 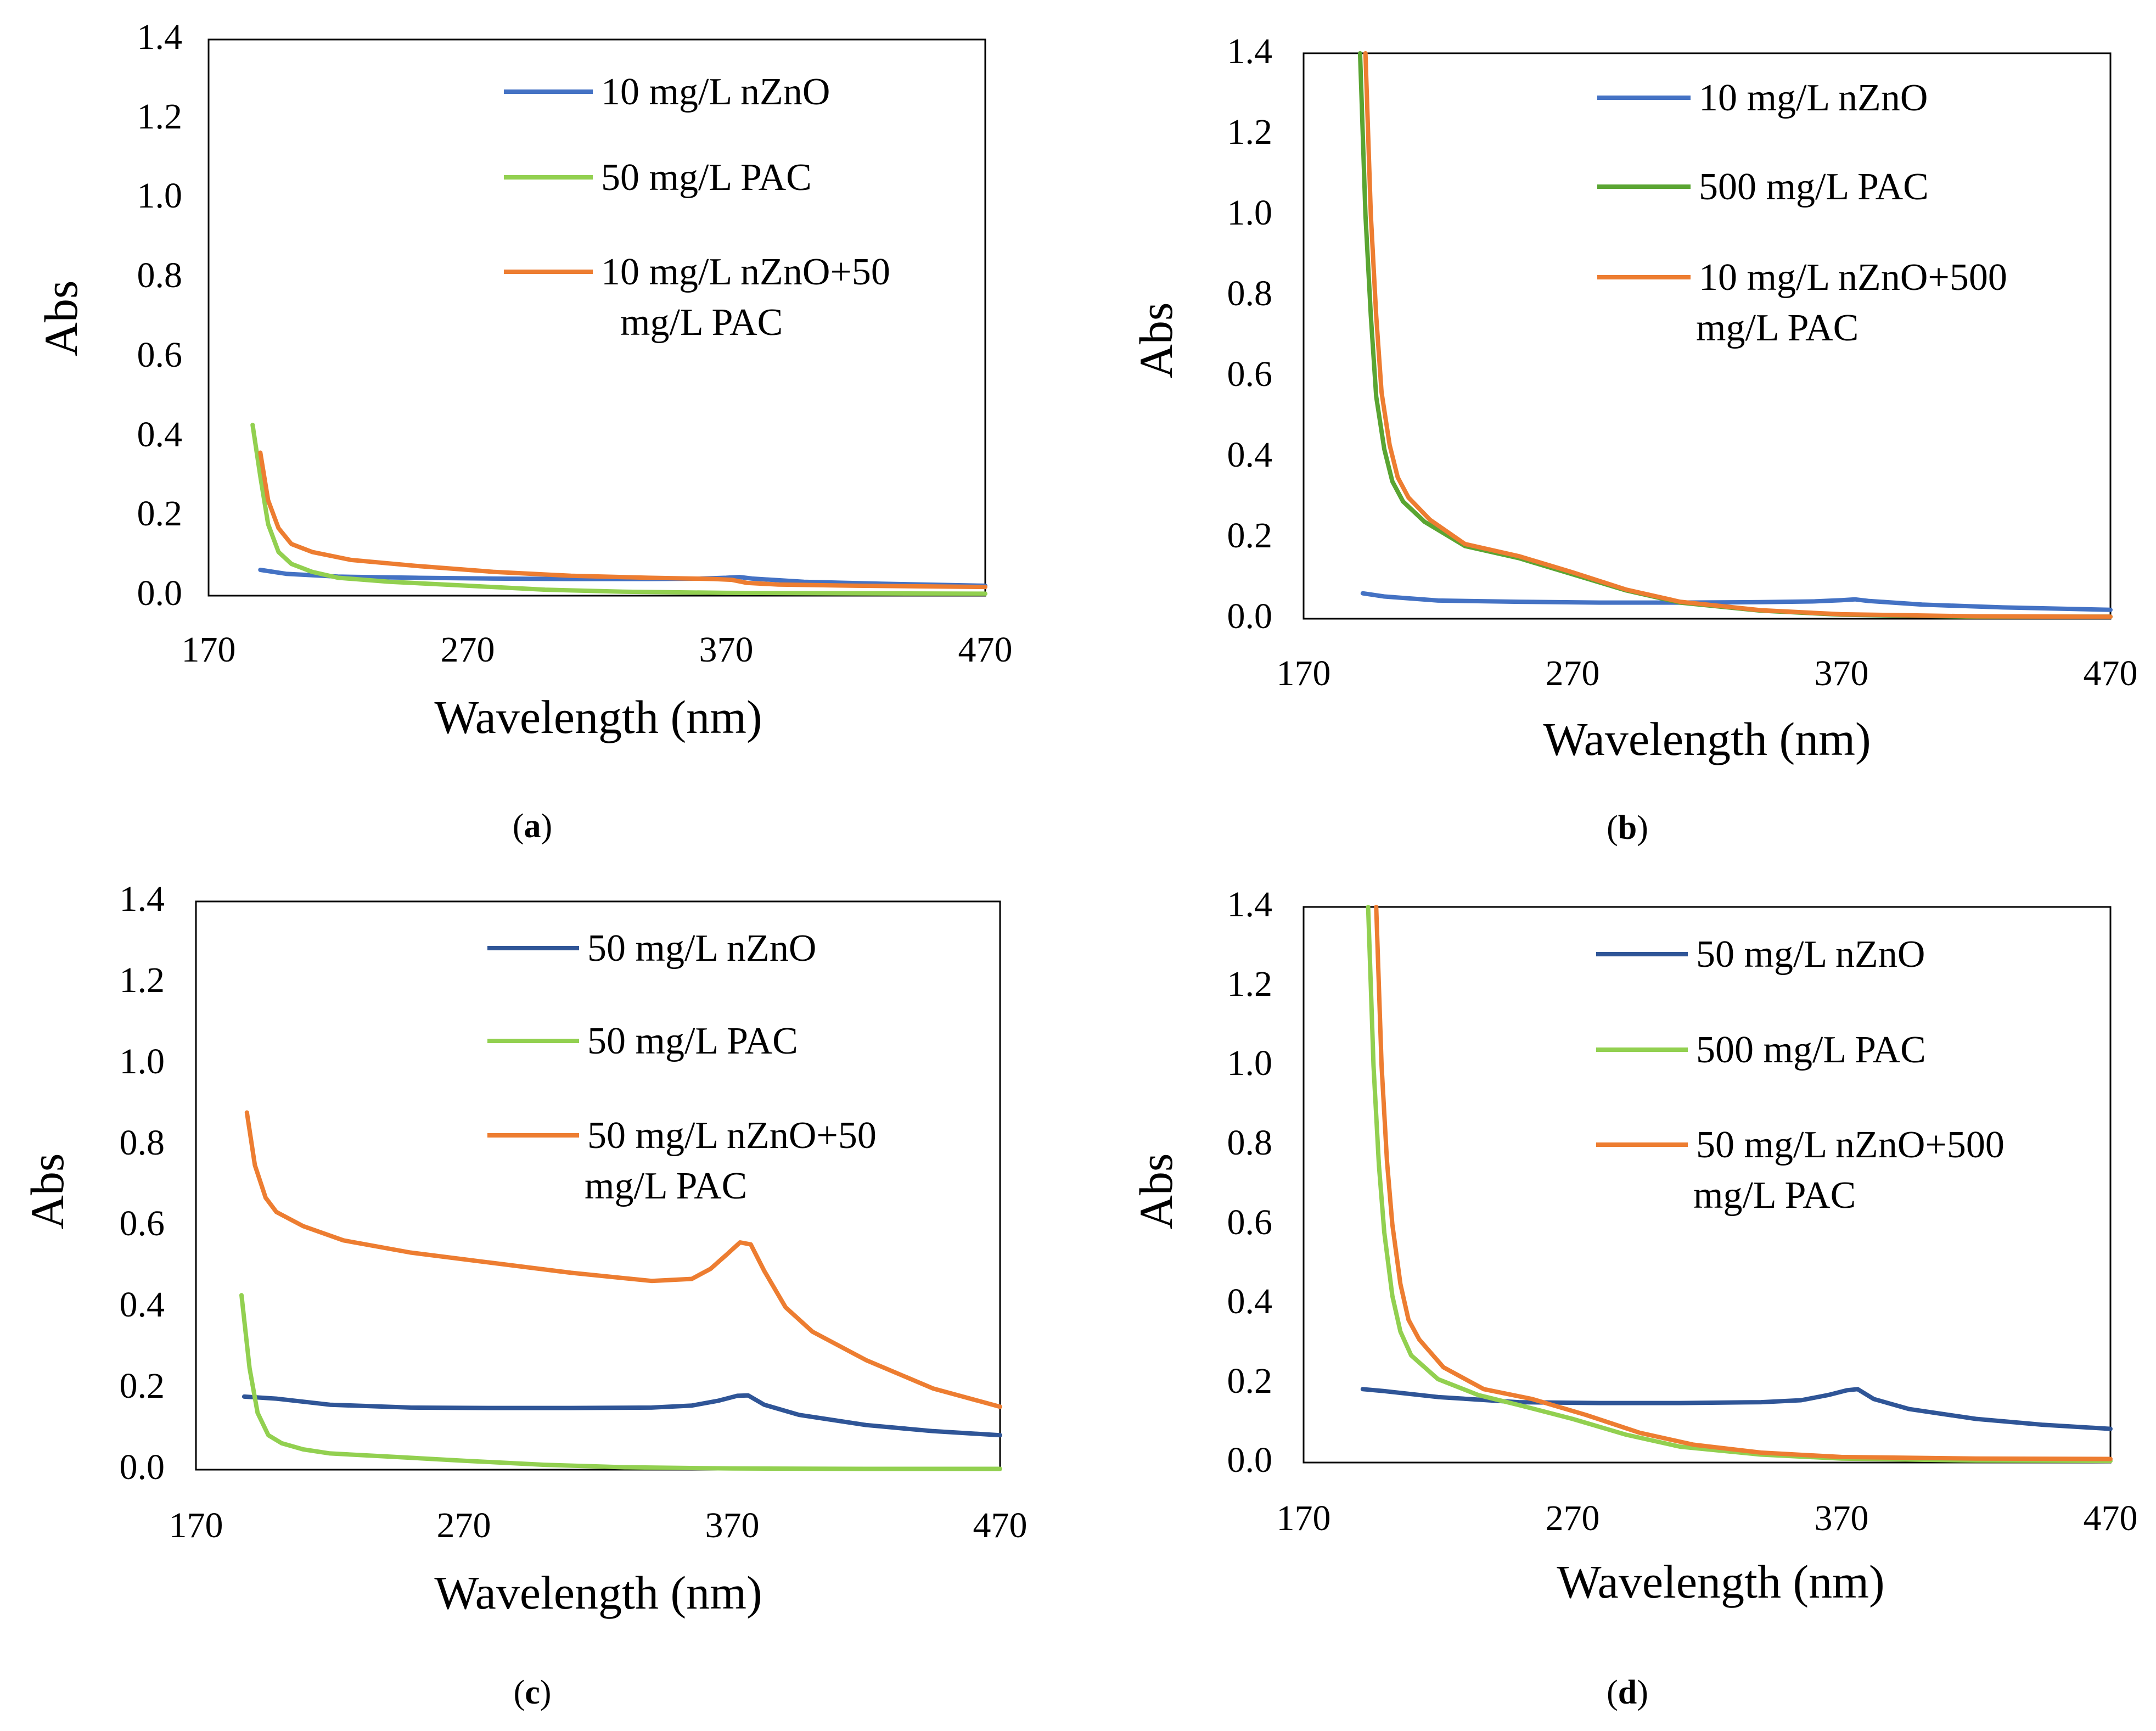 What do you see at coordinates (532, 826) in the screenshot?
I see `panel-caption: (a)` at bounding box center [532, 826].